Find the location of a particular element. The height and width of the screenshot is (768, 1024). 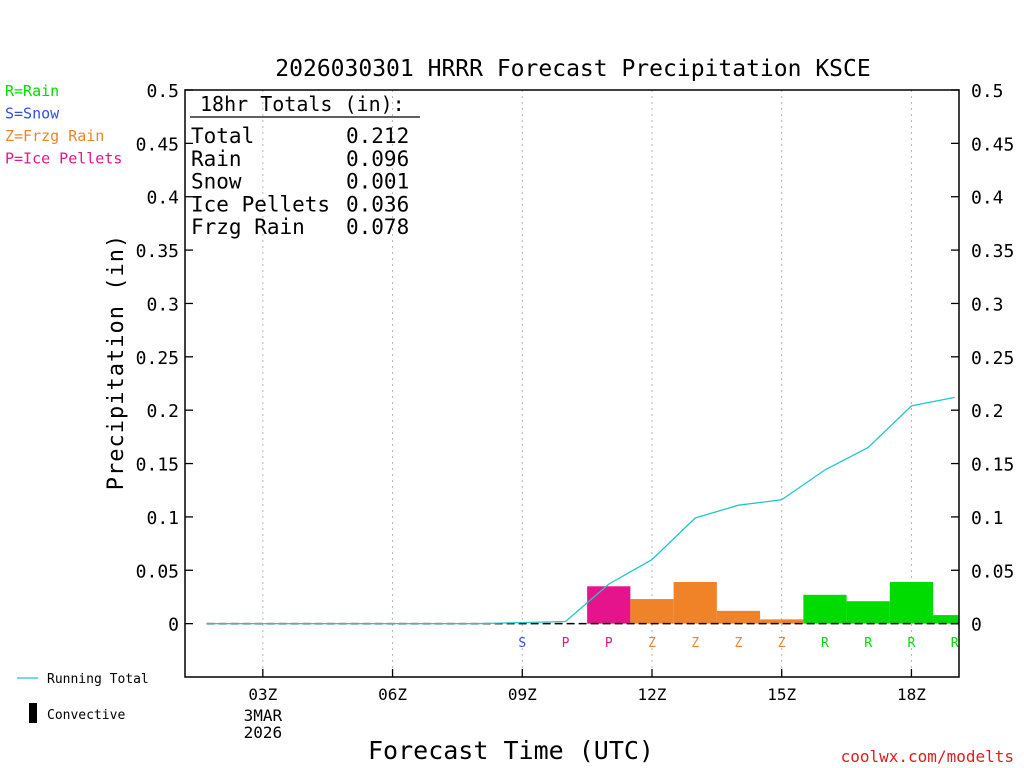

y-tick-label-right: 0.15 is located at coordinates (992, 465).